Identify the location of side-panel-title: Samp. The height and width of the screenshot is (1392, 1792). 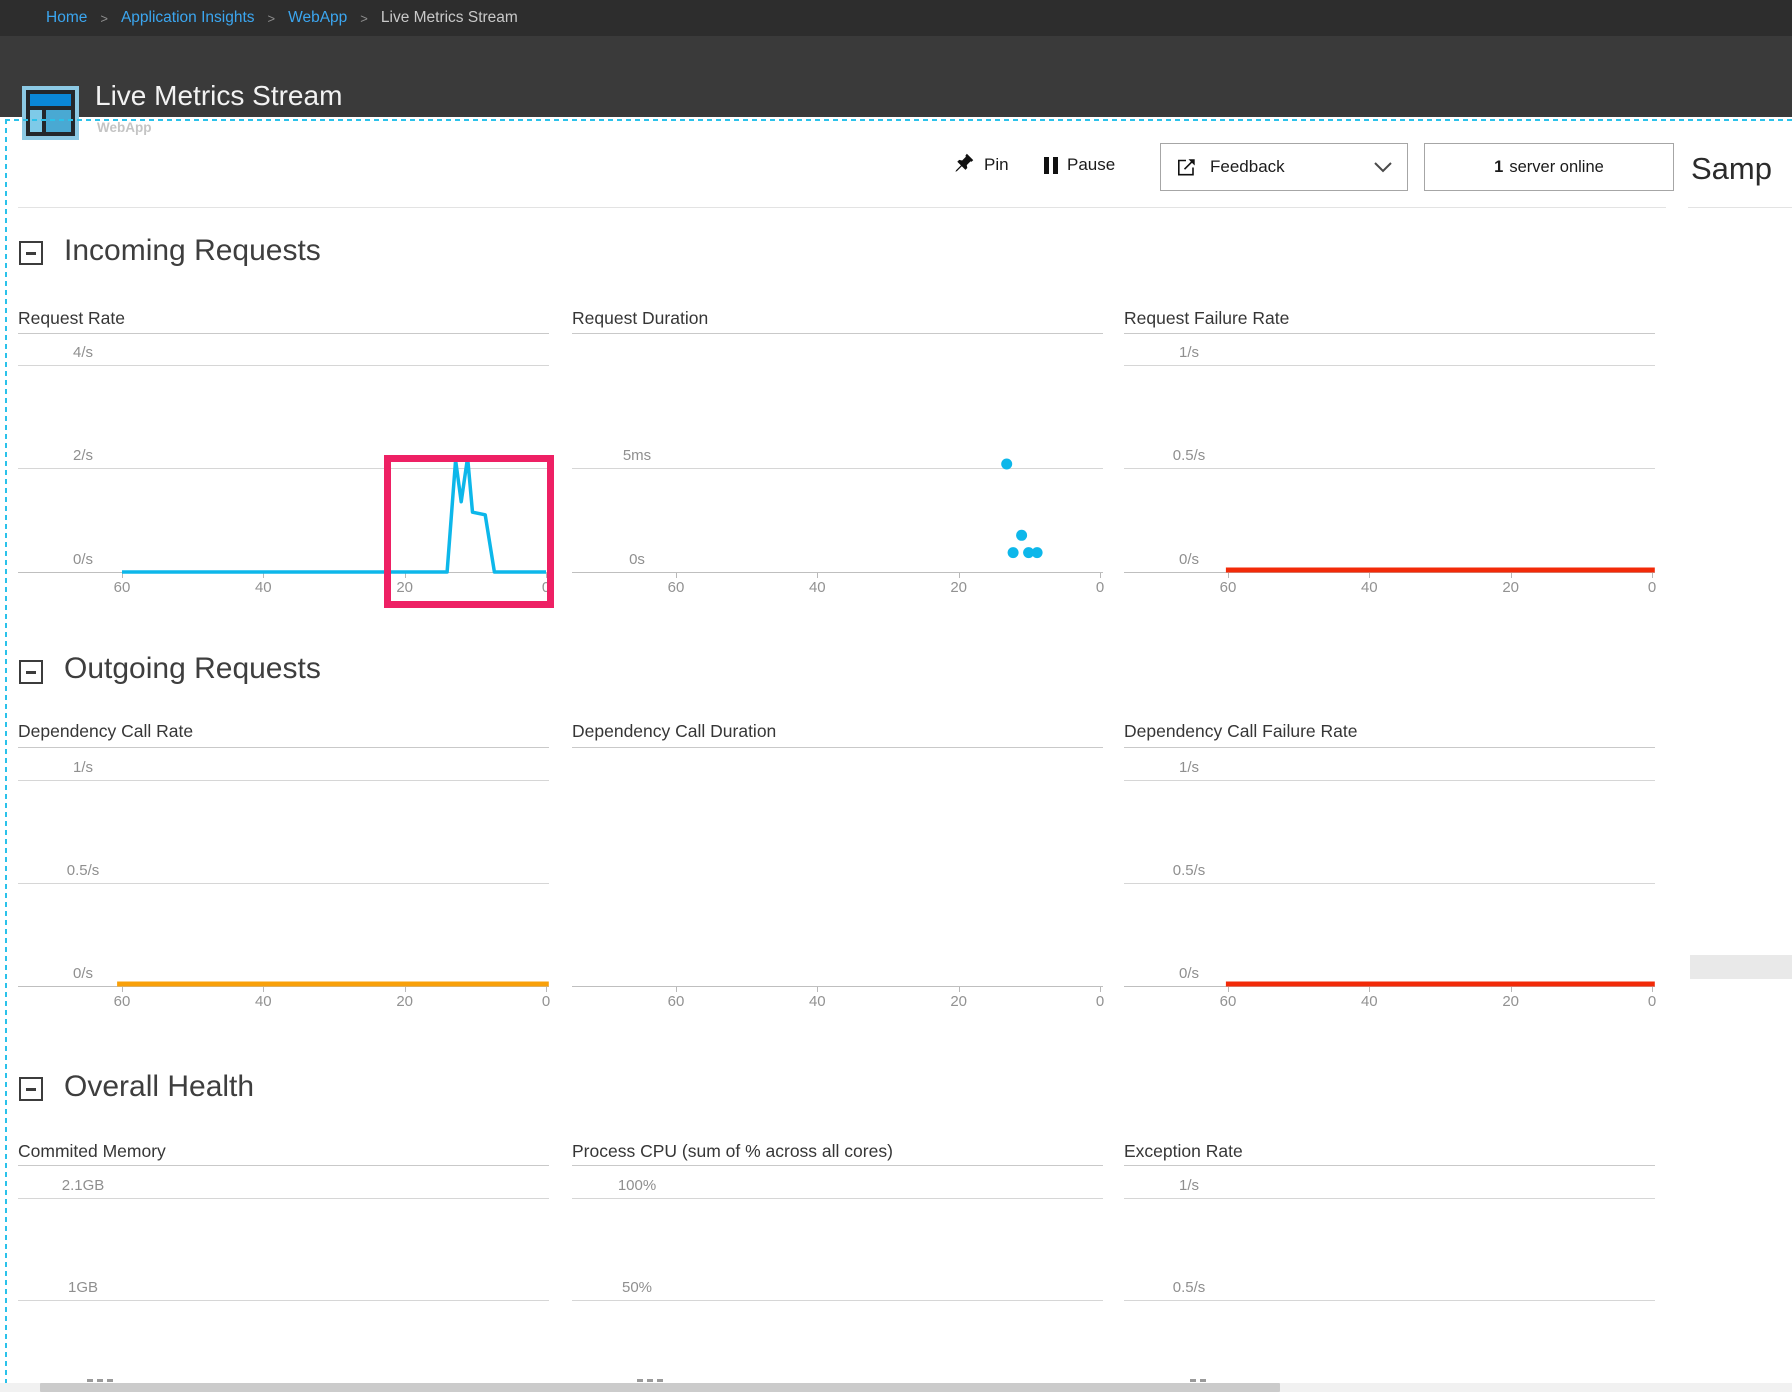
(1731, 168).